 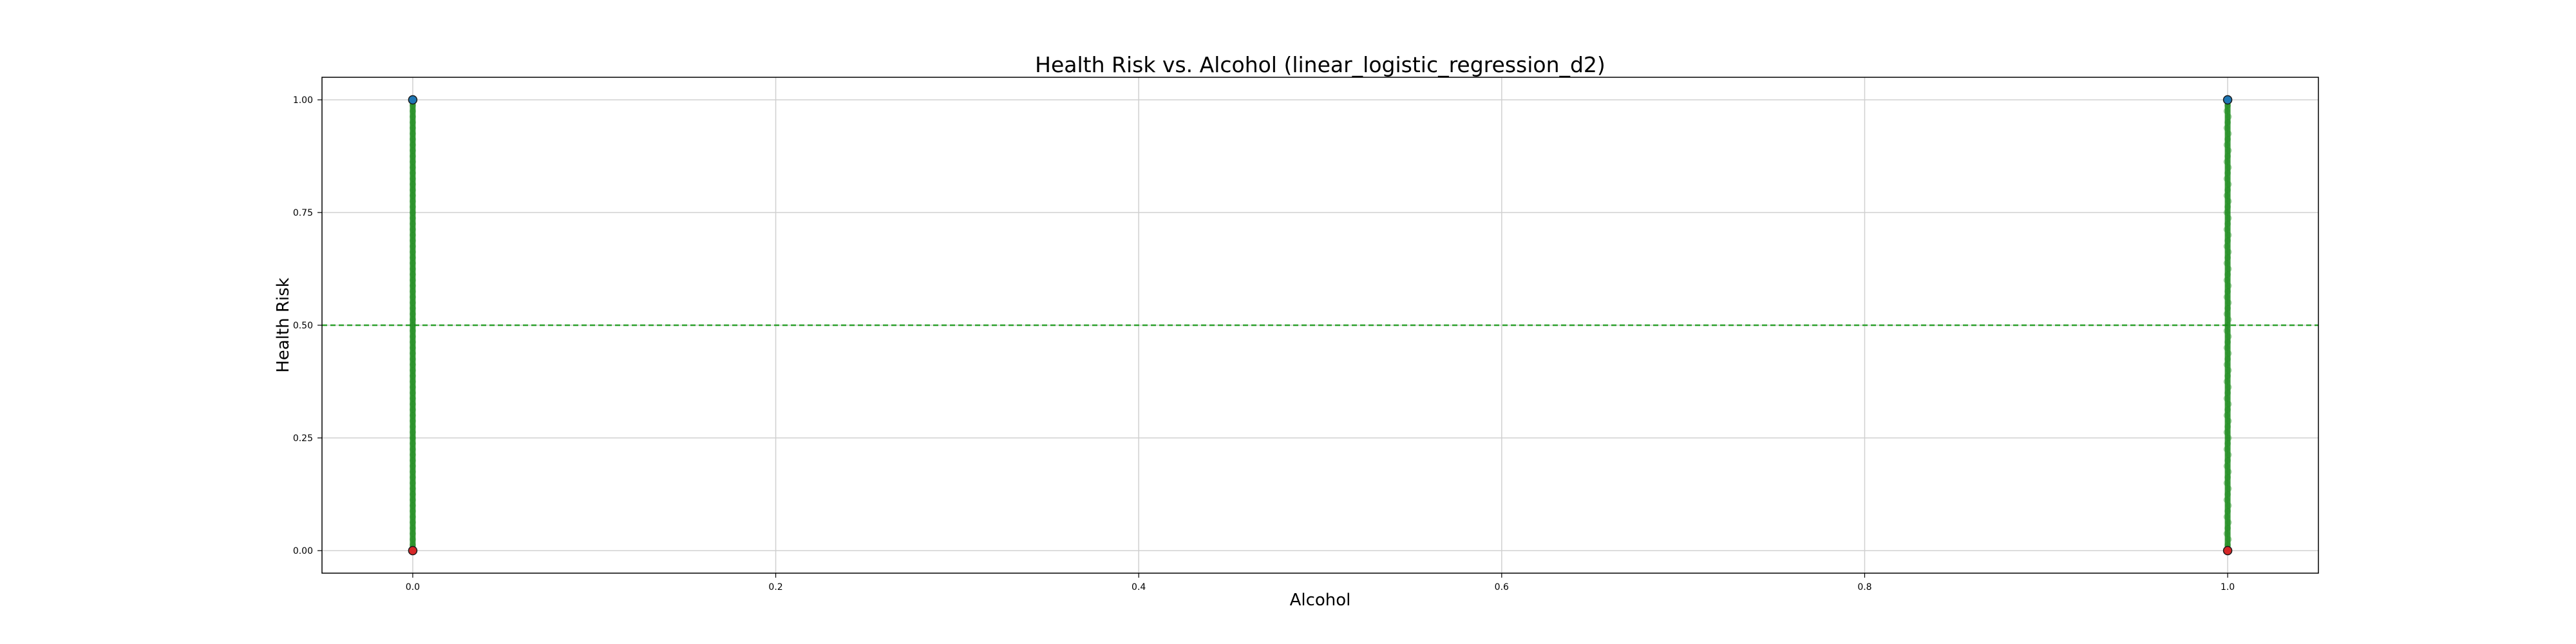 What do you see at coordinates (413, 587) in the screenshot?
I see `x-tick-label: 0.0` at bounding box center [413, 587].